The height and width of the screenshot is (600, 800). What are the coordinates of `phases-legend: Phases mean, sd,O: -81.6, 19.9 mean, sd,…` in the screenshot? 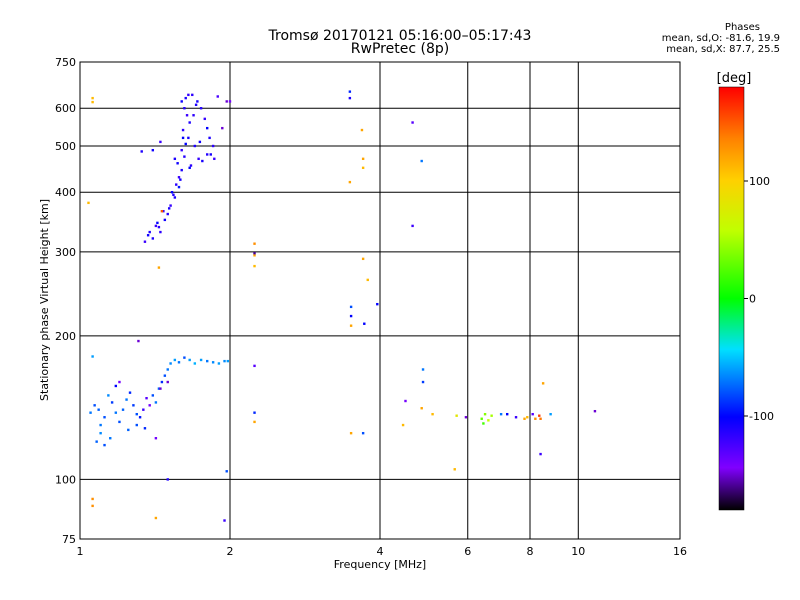 It's located at (670, 38).